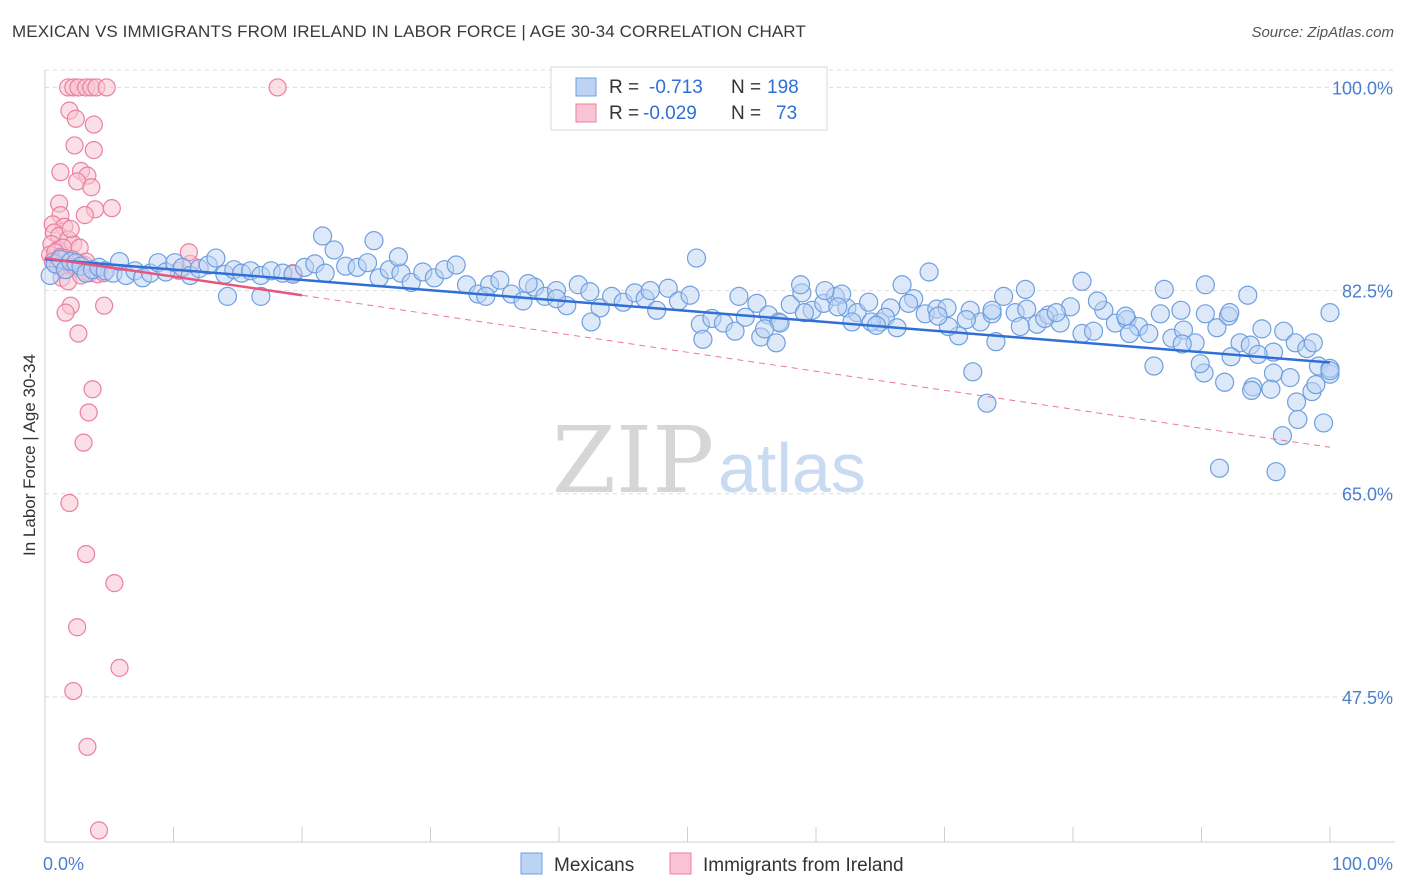  Describe the element at coordinates (633, 460) in the screenshot. I see `watermark-zip: ZIP` at that location.